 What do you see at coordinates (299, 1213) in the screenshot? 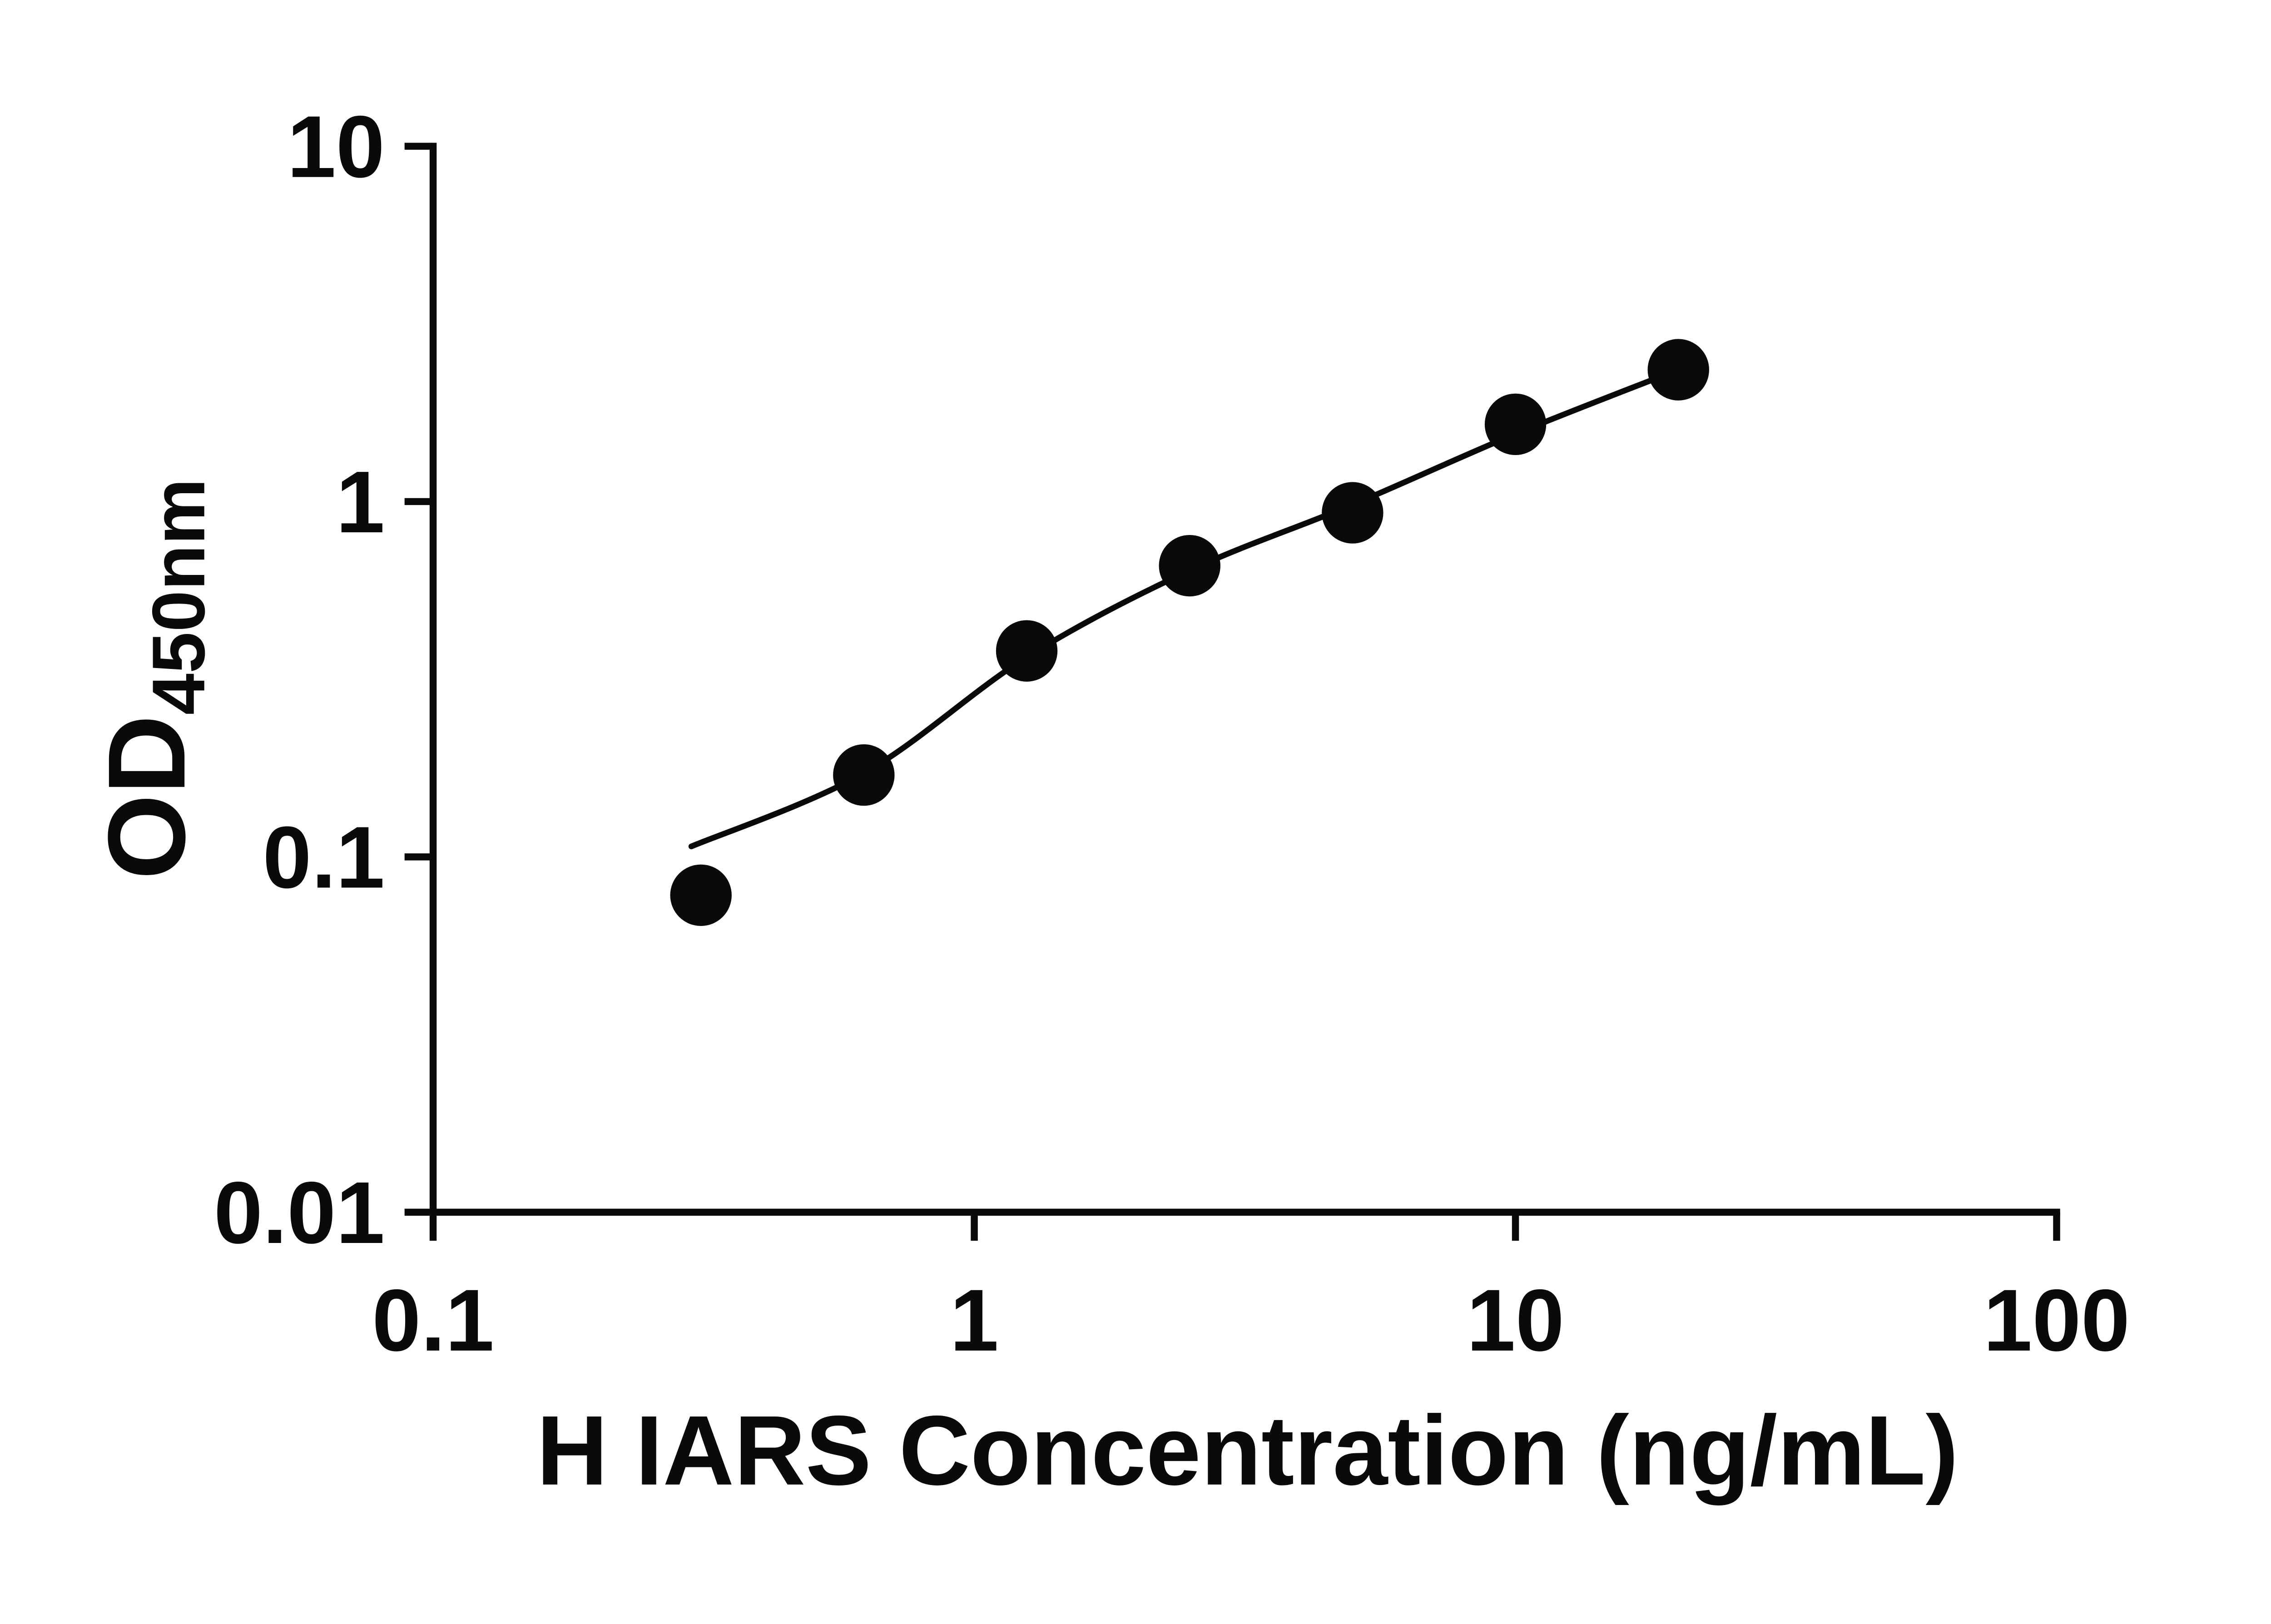
I see `y-tick-label: 0.01` at bounding box center [299, 1213].